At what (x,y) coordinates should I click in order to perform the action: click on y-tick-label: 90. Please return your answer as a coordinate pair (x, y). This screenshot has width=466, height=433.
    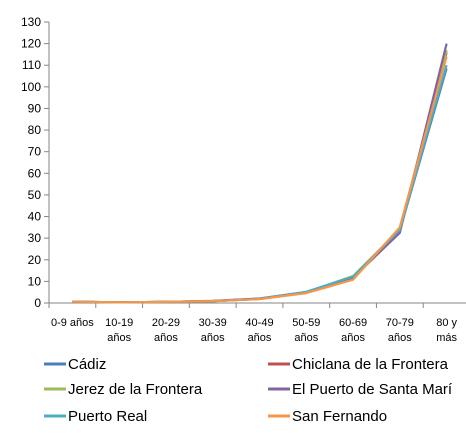
    Looking at the image, I should click on (35, 108).